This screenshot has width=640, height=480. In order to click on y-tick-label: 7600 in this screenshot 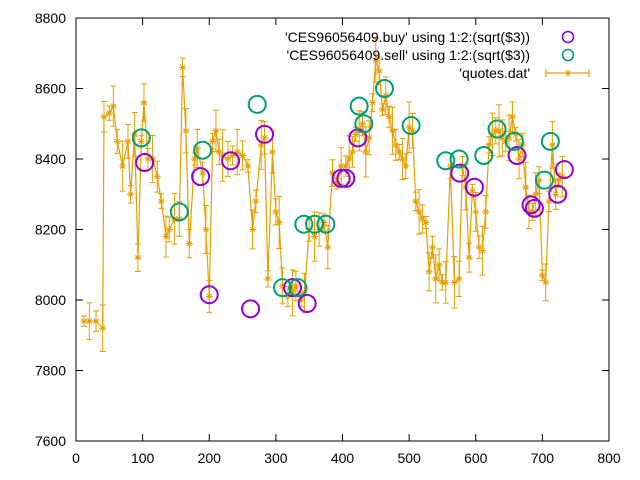, I will do `click(50, 441)`.